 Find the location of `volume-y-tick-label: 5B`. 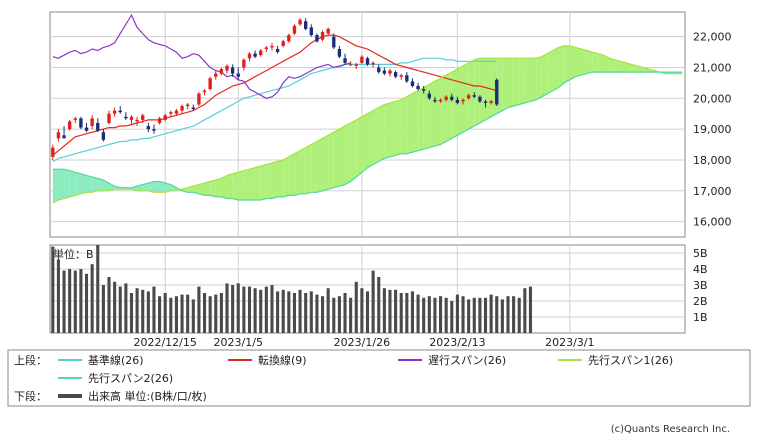

volume-y-tick-label: 5B is located at coordinates (700, 253).